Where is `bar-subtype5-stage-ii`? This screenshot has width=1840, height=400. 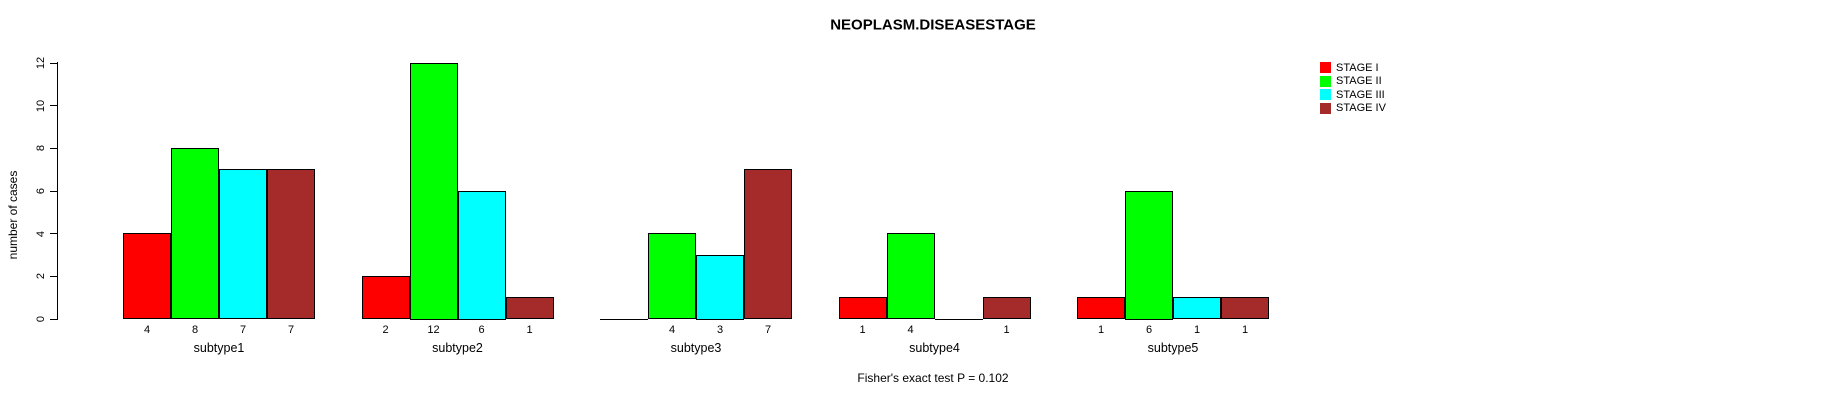
bar-subtype5-stage-ii is located at coordinates (1149, 255).